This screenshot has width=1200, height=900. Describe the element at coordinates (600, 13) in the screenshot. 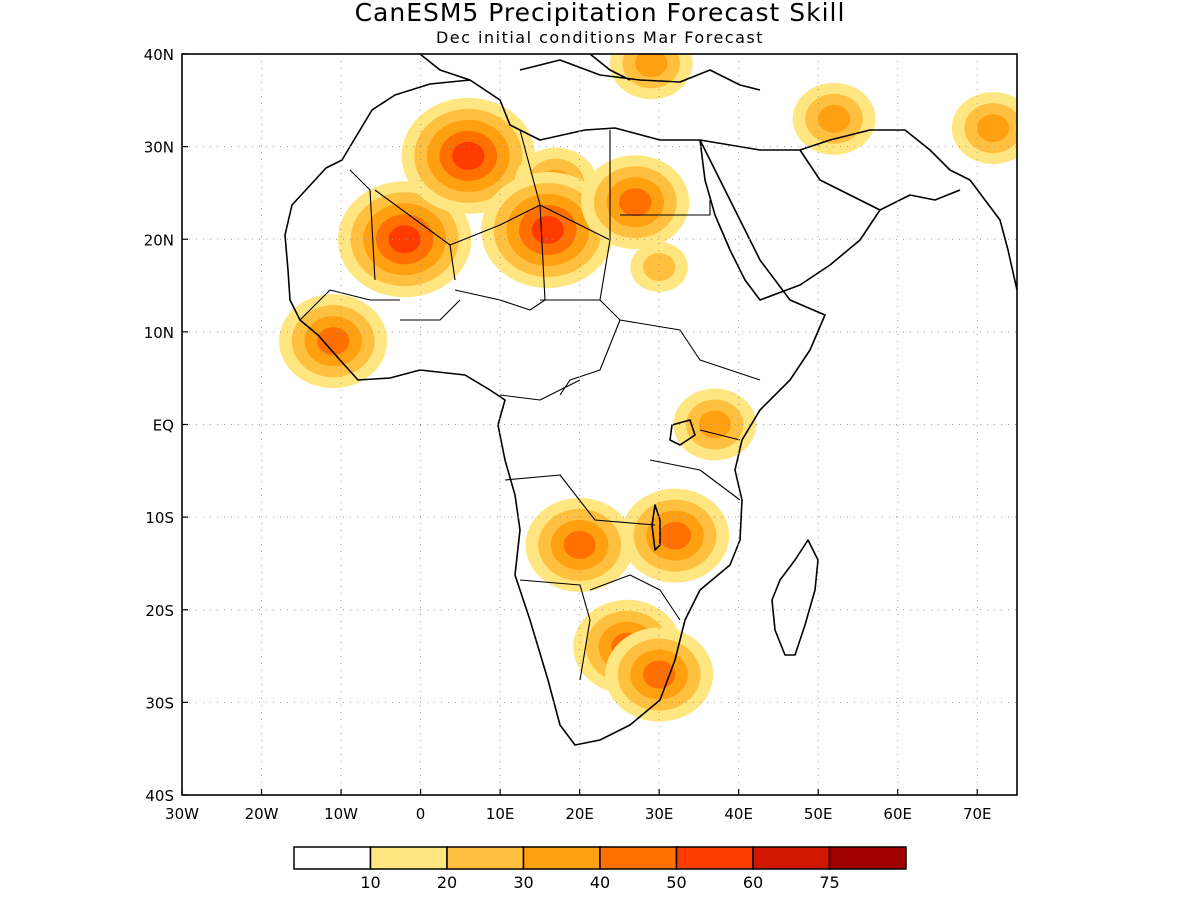

I see `map-title: CanESM5 Precipitation Forecast Skill` at that location.